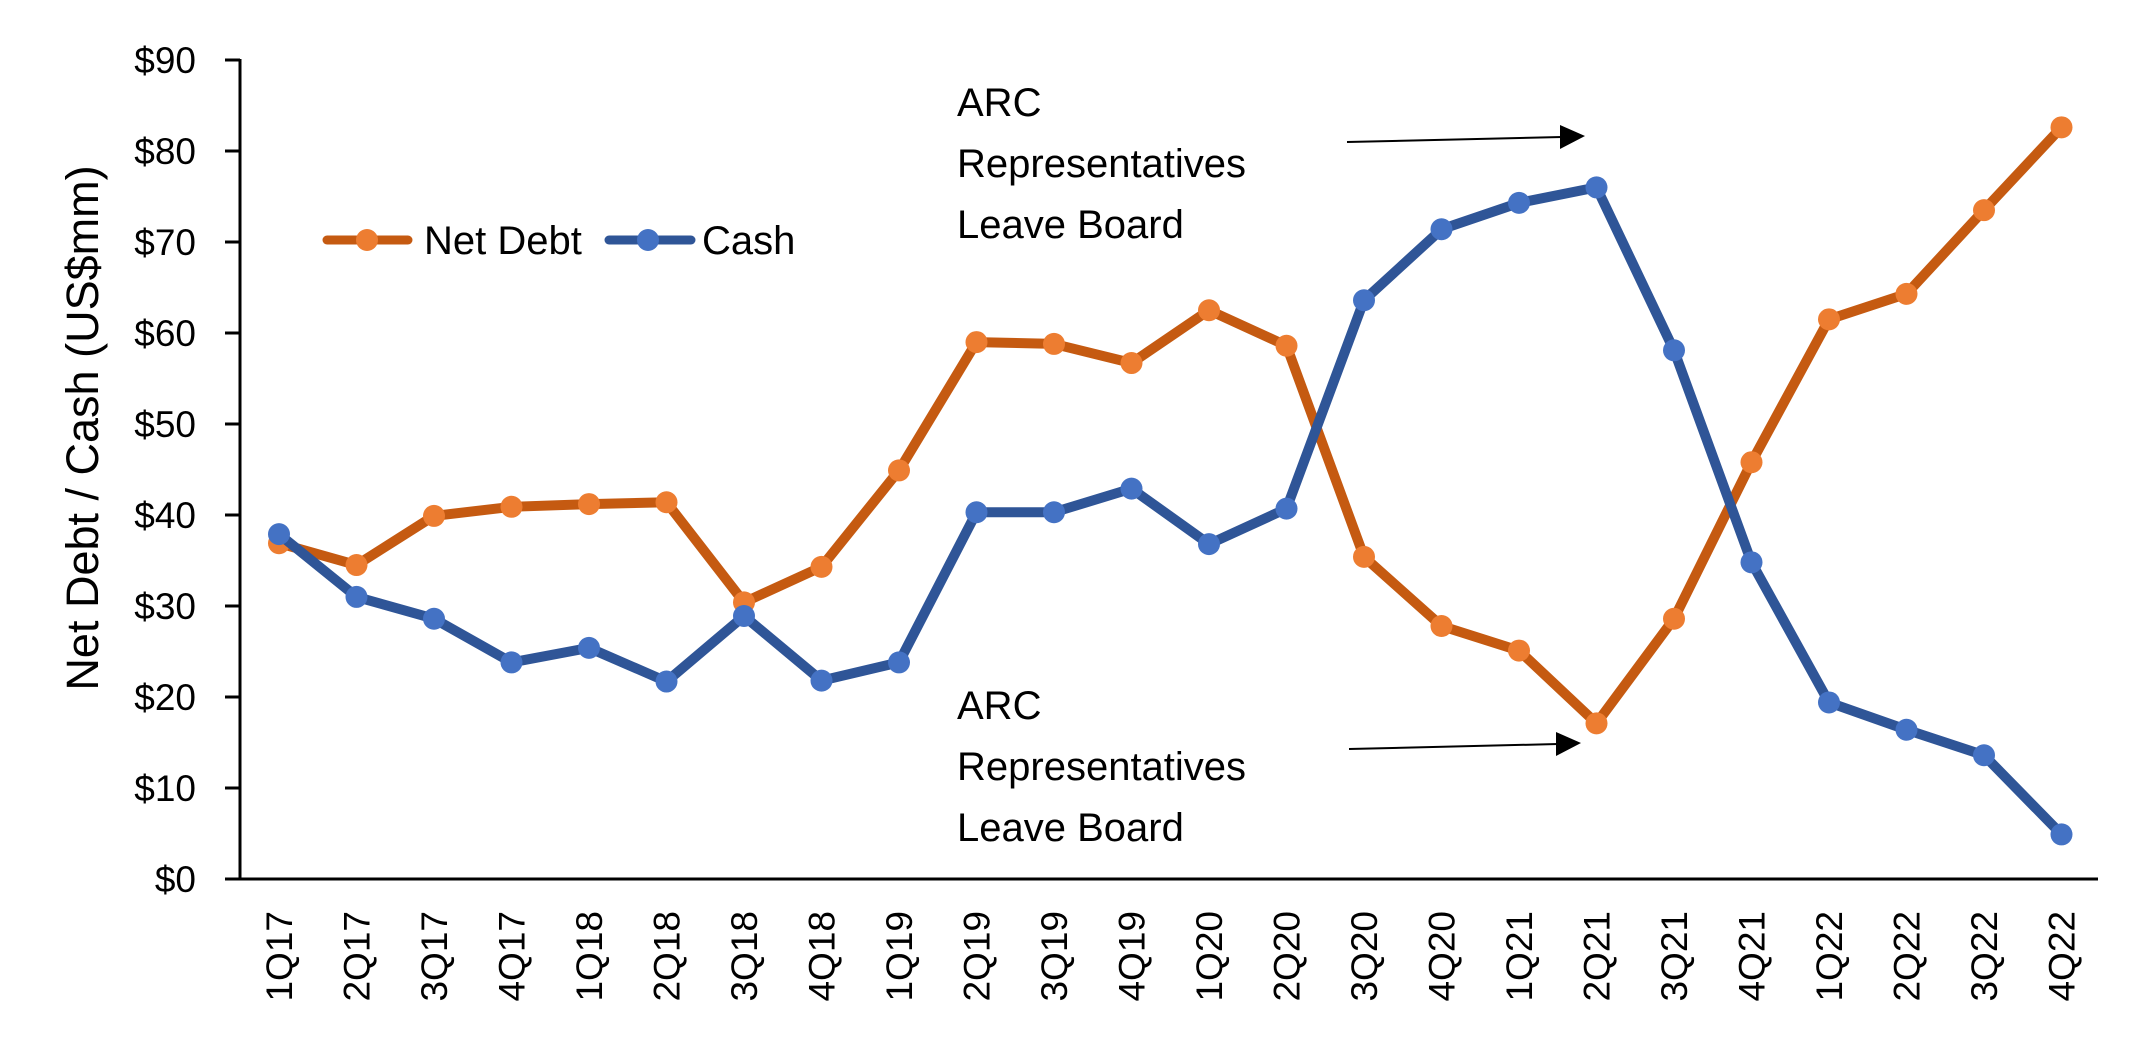  Describe the element at coordinates (999, 103) in the screenshot. I see `annotation-upper-line-1: ARC` at that location.